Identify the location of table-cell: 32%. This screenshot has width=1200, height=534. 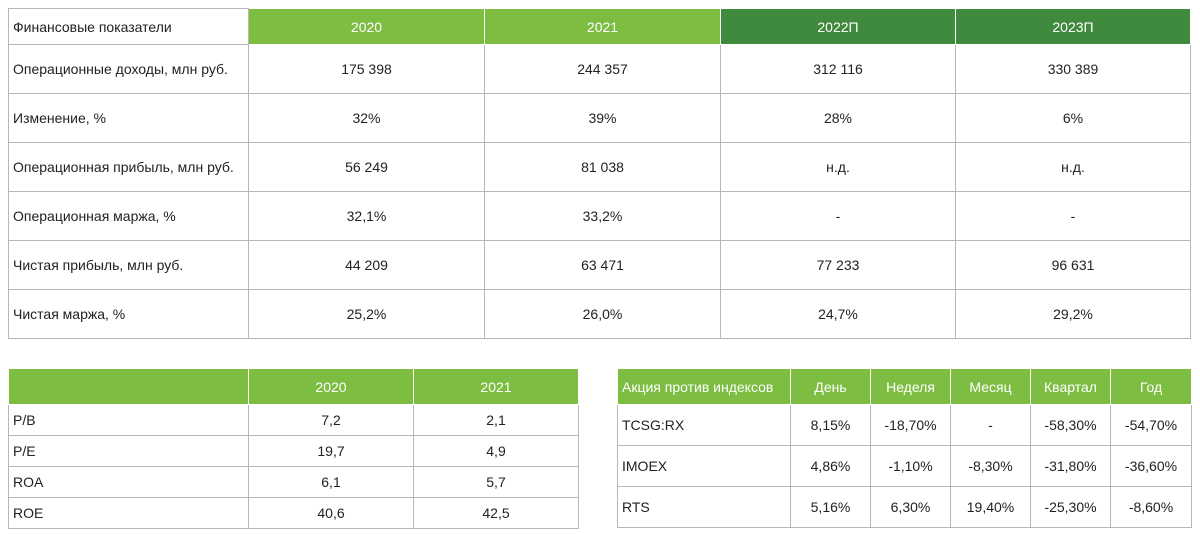
(366, 118).